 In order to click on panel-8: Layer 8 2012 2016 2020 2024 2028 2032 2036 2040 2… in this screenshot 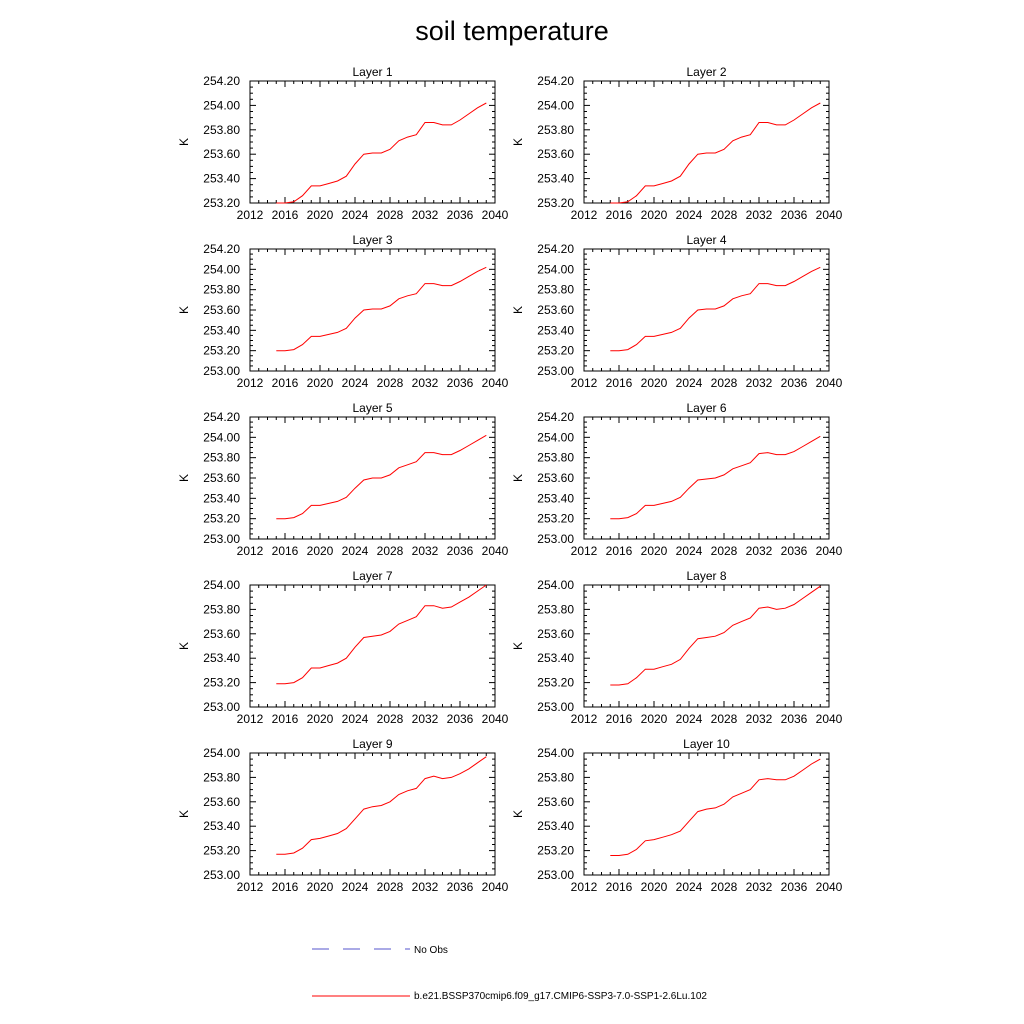, I will do `click(677, 647)`.